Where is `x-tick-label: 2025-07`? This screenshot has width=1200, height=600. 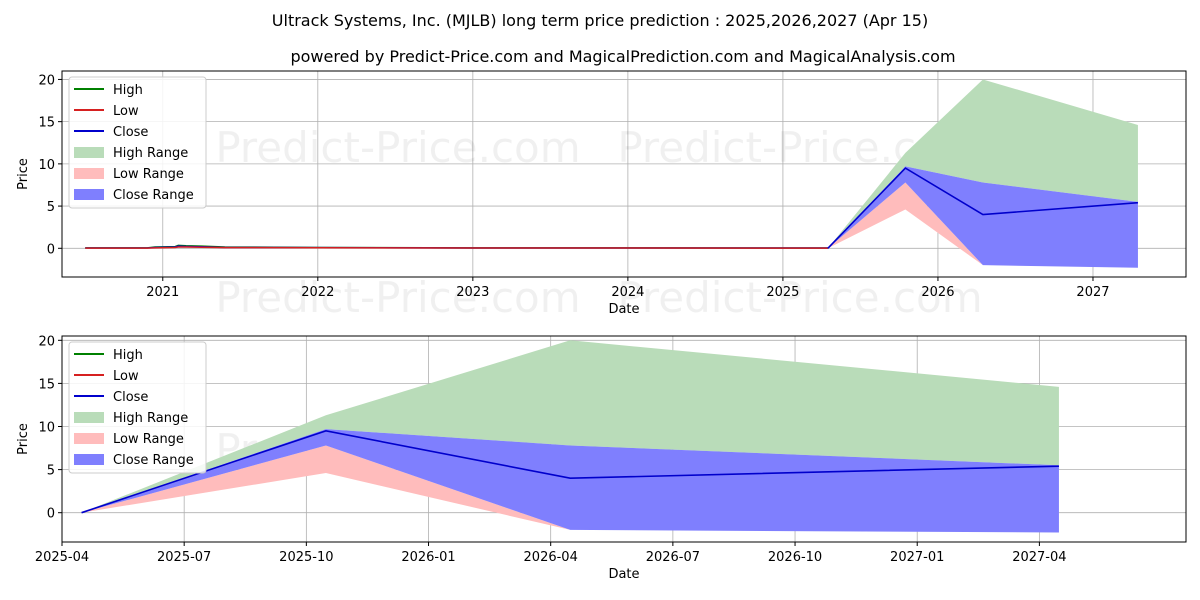 x-tick-label: 2025-07 is located at coordinates (184, 557).